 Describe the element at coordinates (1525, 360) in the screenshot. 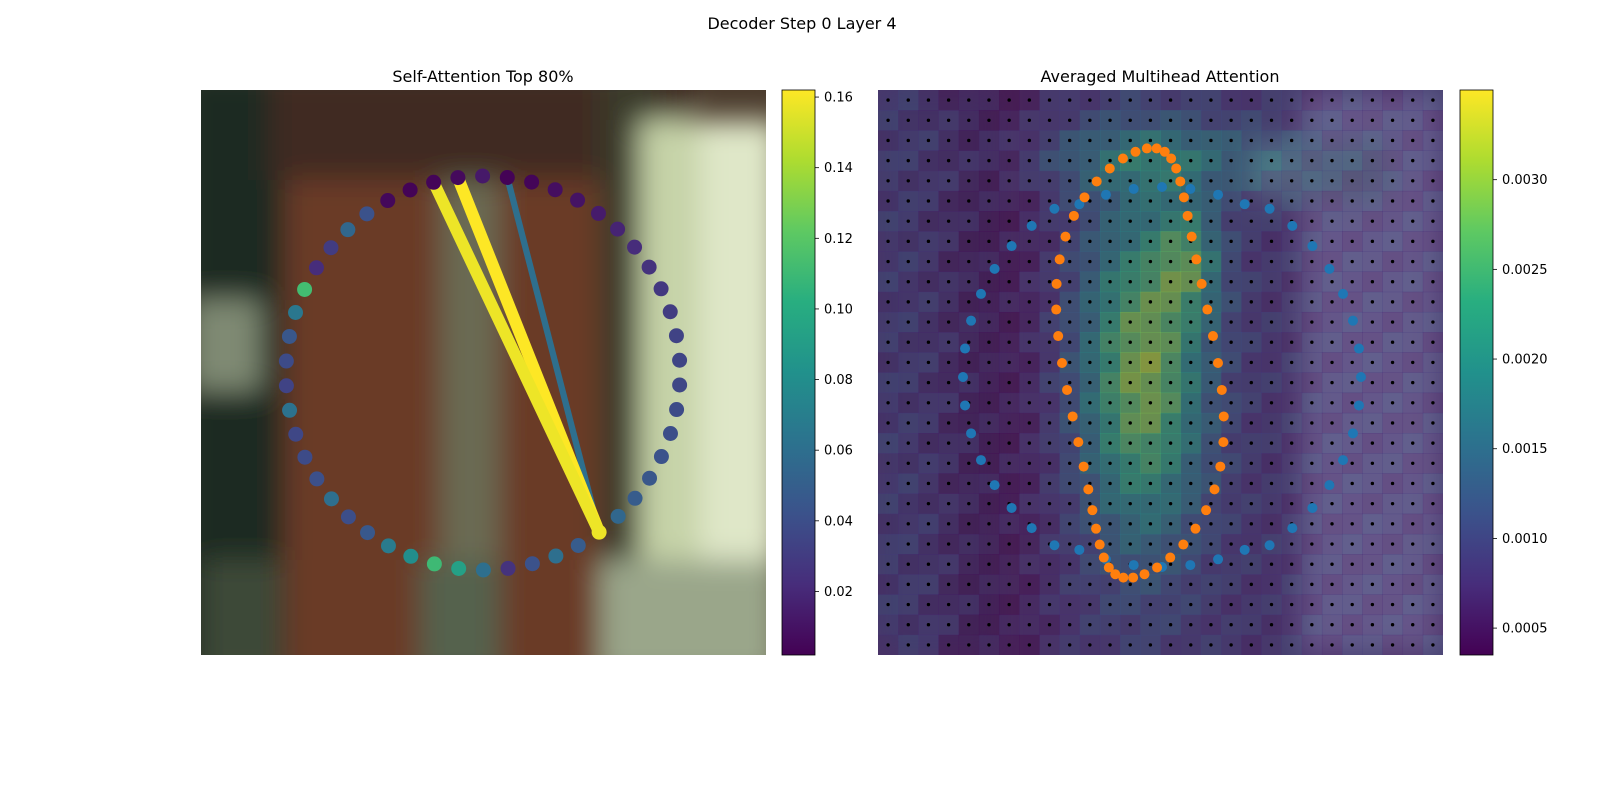

I see `colorbar-tick-label: 0.0020` at that location.